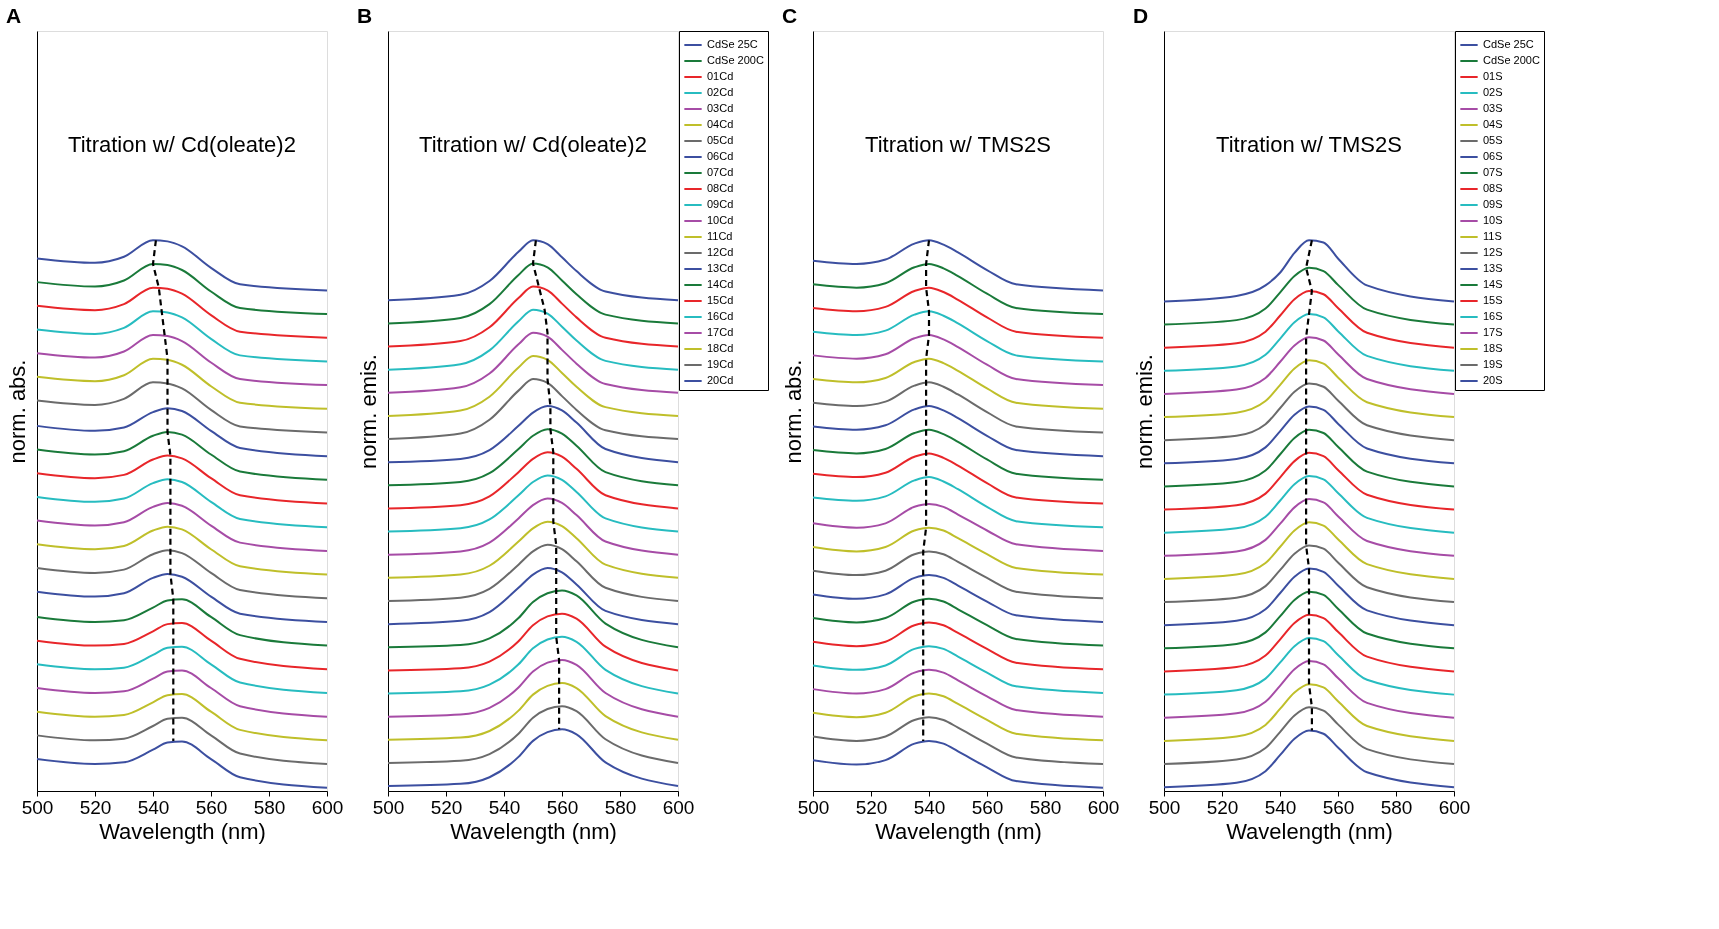 The width and height of the screenshot is (1719, 929). I want to click on legend-label: 15Cd, so click(720, 300).